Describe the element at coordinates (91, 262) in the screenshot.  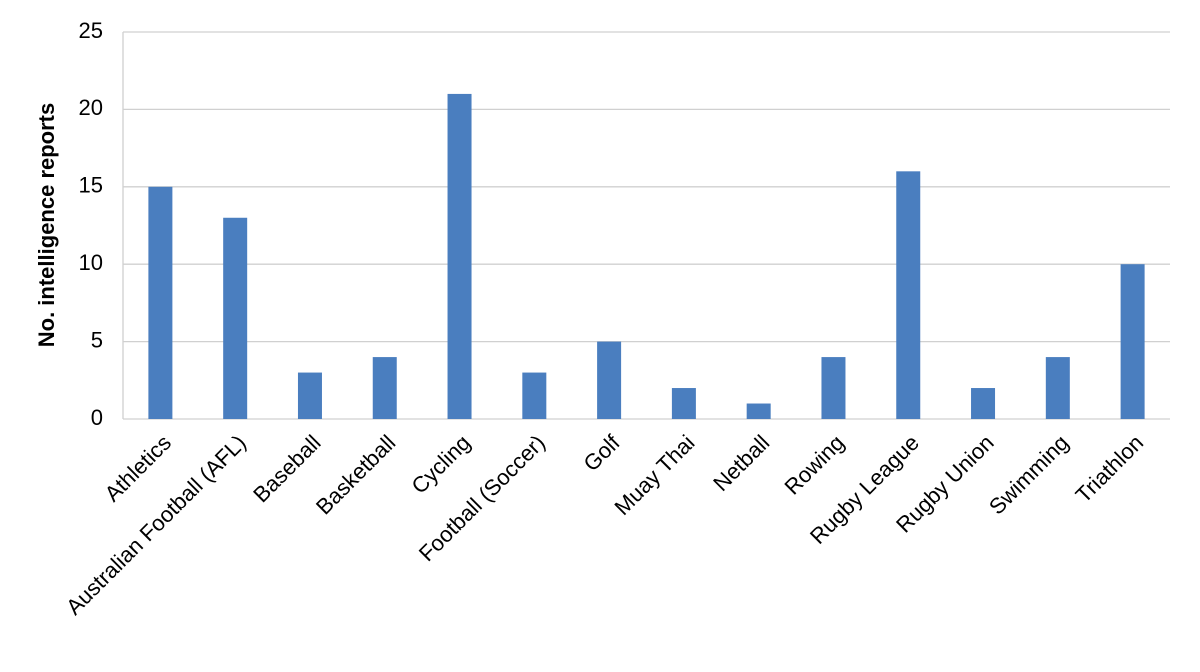
I see `y-tick-label: 10` at that location.